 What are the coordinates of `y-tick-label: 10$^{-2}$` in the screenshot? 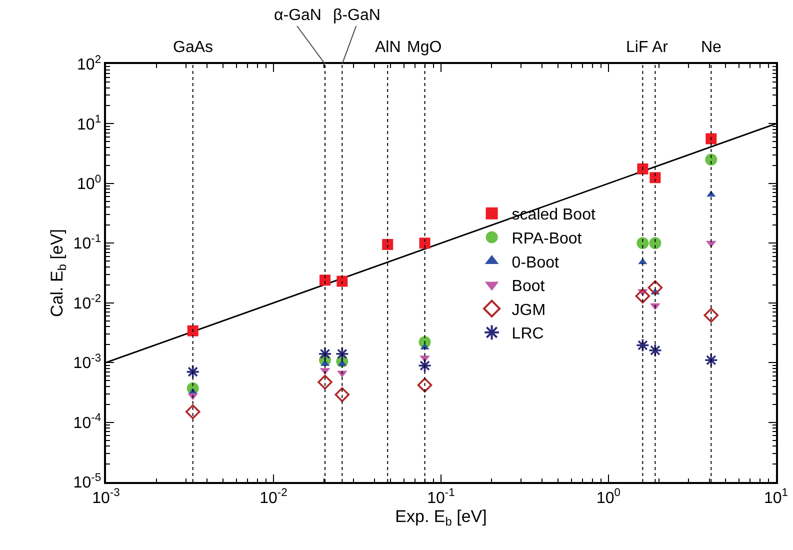 It's located at (87, 302).